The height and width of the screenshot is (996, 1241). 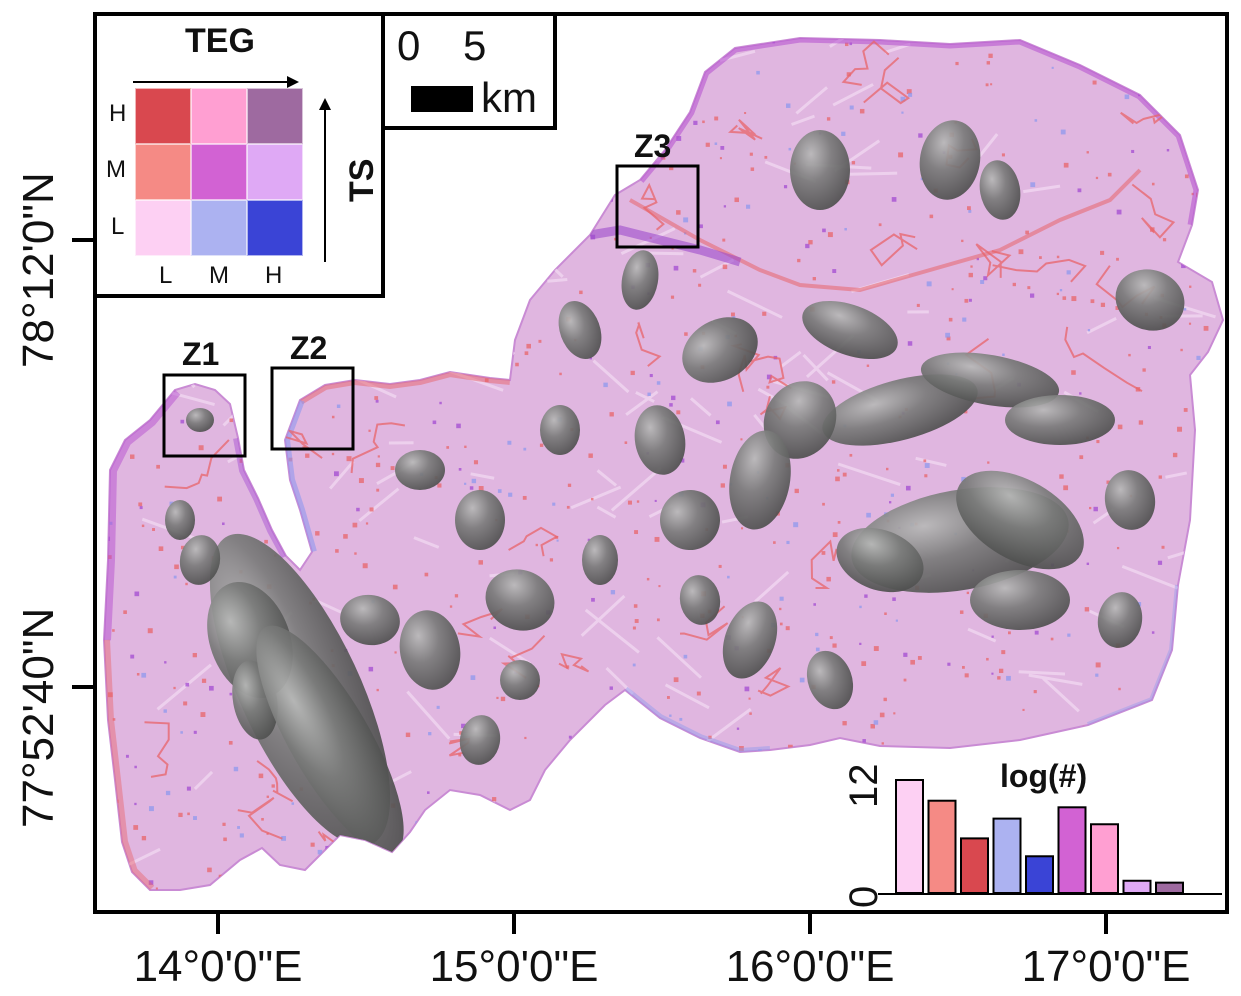 What do you see at coordinates (442, 99) in the screenshot?
I see `scale-bar-block` at bounding box center [442, 99].